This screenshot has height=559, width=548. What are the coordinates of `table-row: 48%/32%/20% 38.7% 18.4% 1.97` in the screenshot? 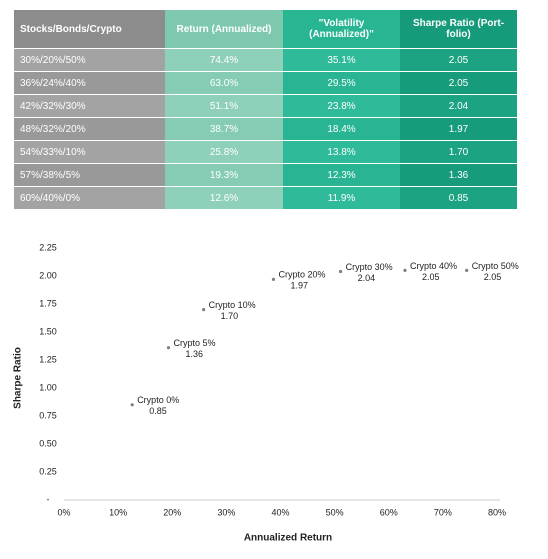 It's located at (265, 129).